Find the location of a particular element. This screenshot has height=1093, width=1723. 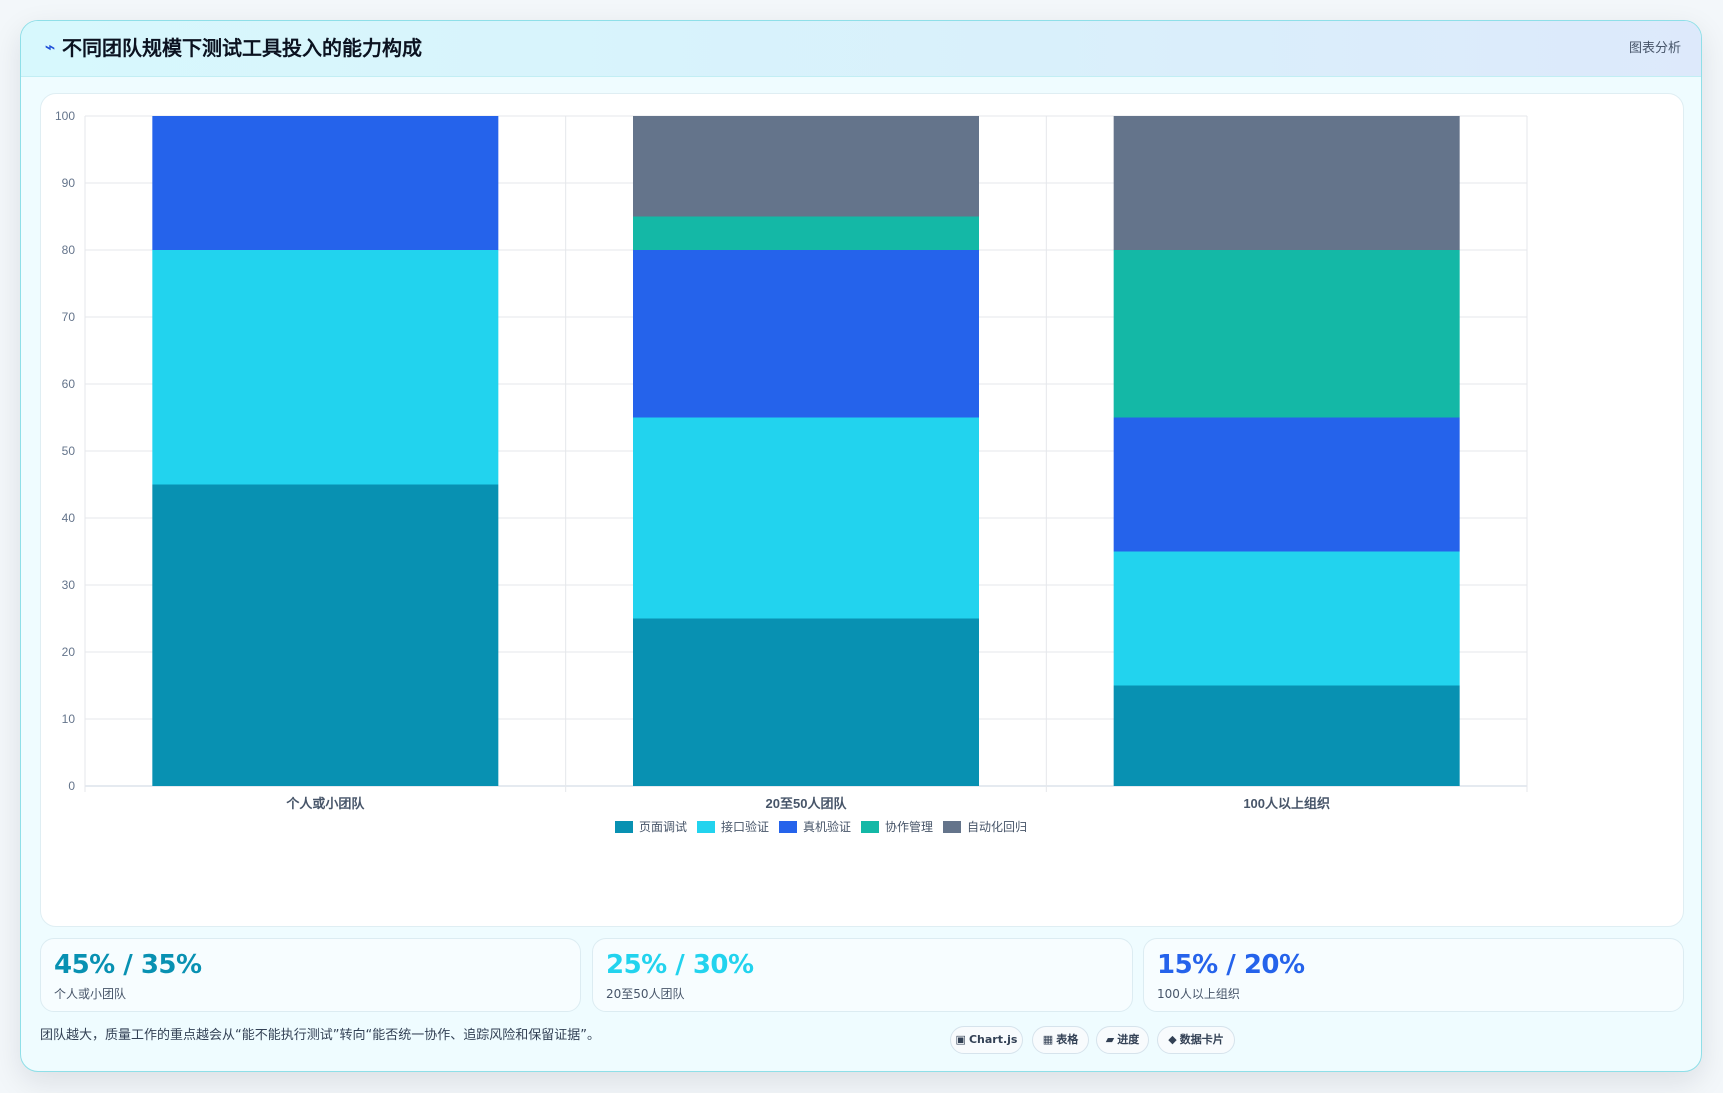

x-tick-label: 20至50人团队 is located at coordinates (807, 803).